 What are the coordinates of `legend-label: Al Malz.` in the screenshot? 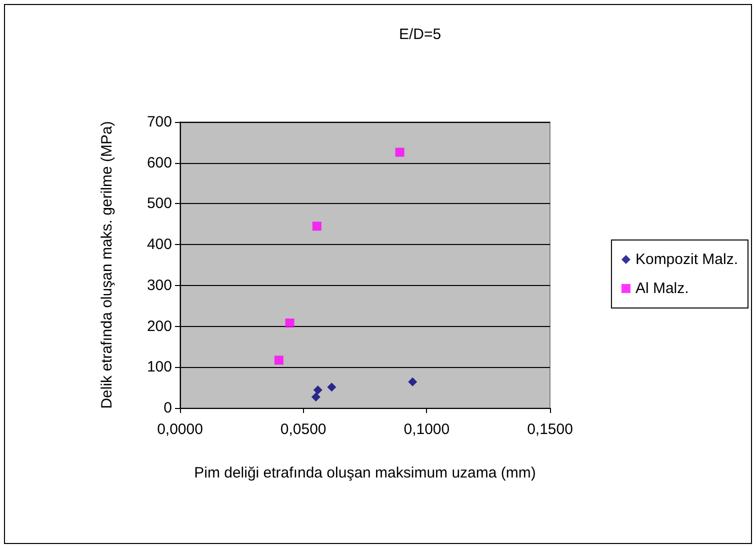 It's located at (662, 288).